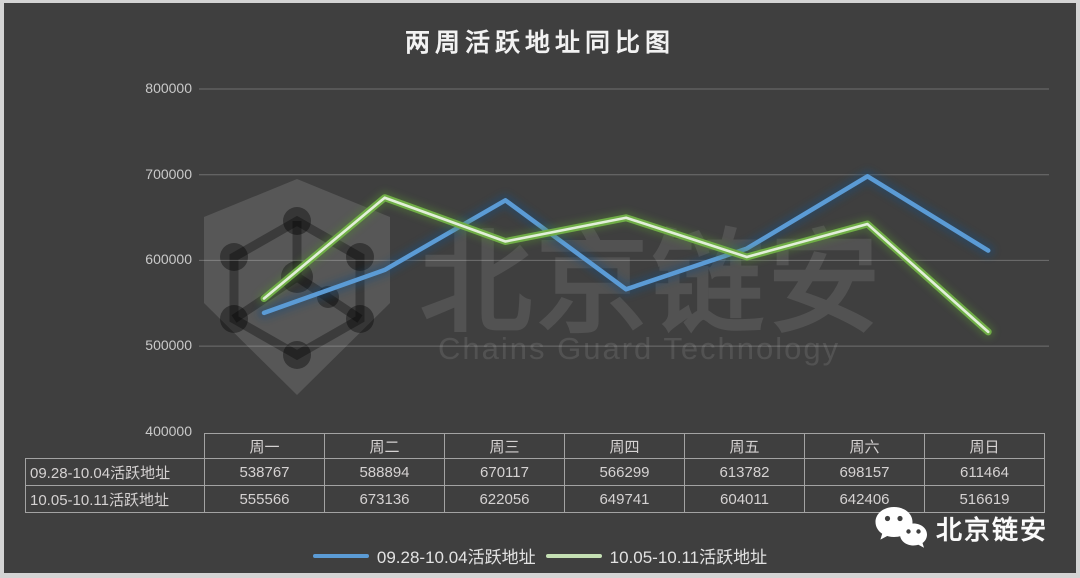 The height and width of the screenshot is (578, 1080). Describe the element at coordinates (744, 472) in the screenshot. I see `table-value-cell: 613782` at that location.